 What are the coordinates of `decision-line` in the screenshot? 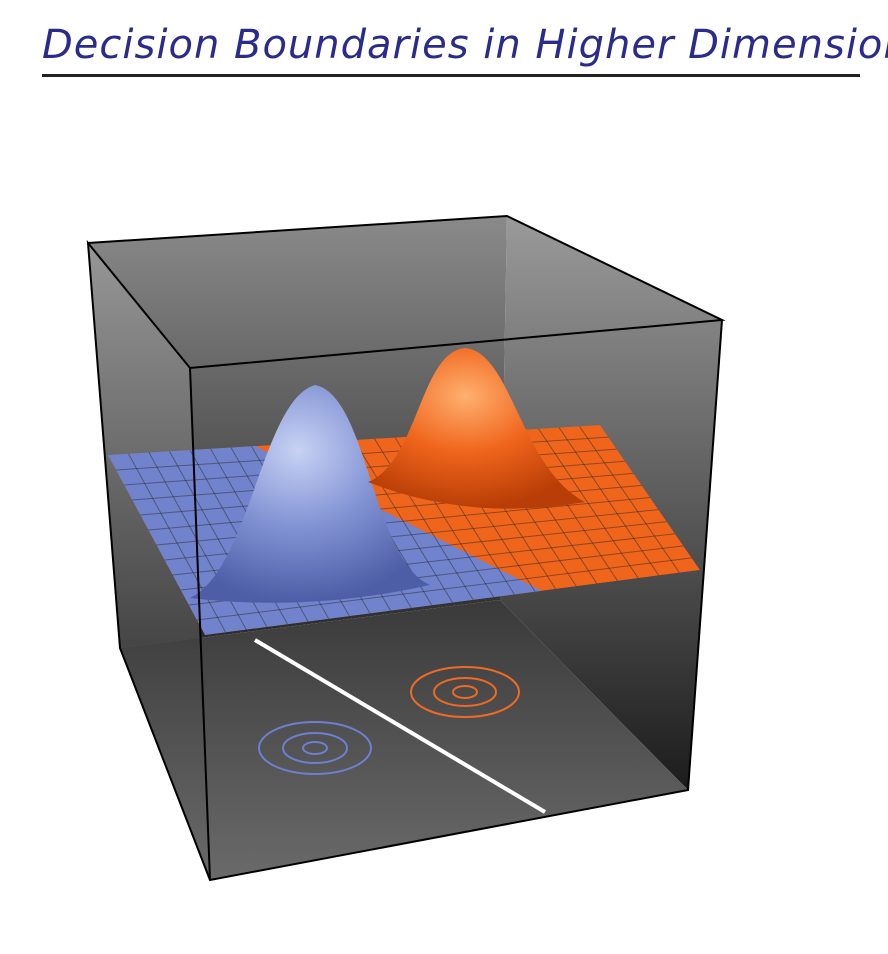 It's located at (400, 726).